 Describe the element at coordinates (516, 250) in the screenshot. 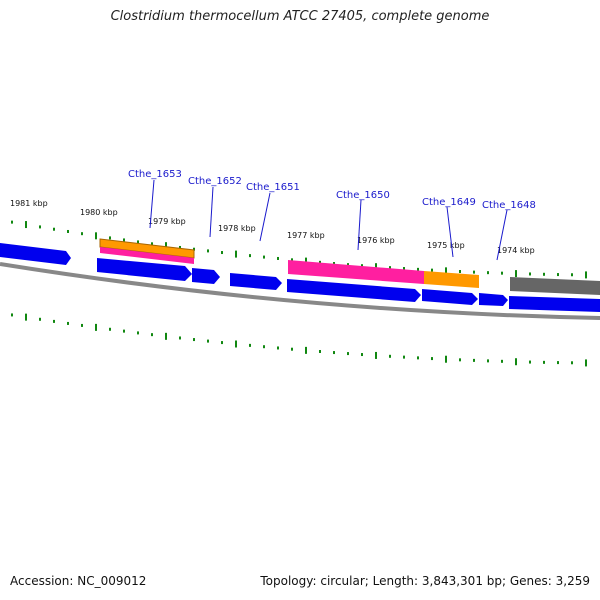

I see `kbp-label: 1974 kbp` at that location.